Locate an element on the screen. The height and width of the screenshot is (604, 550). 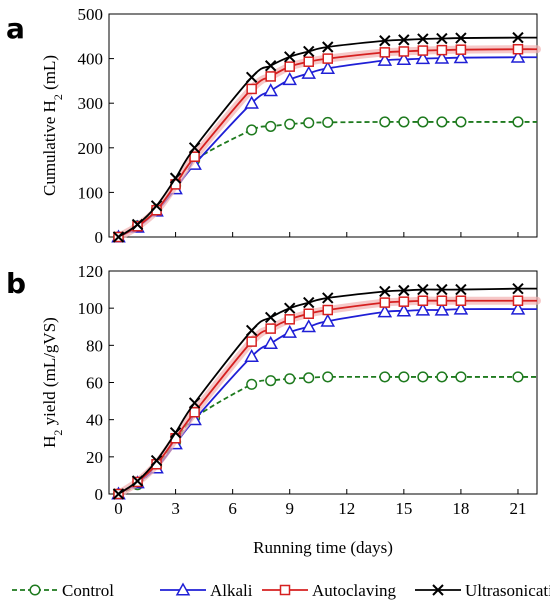
y-axis-title: Cumulative H2 (mL) is located at coordinates (52, 125).